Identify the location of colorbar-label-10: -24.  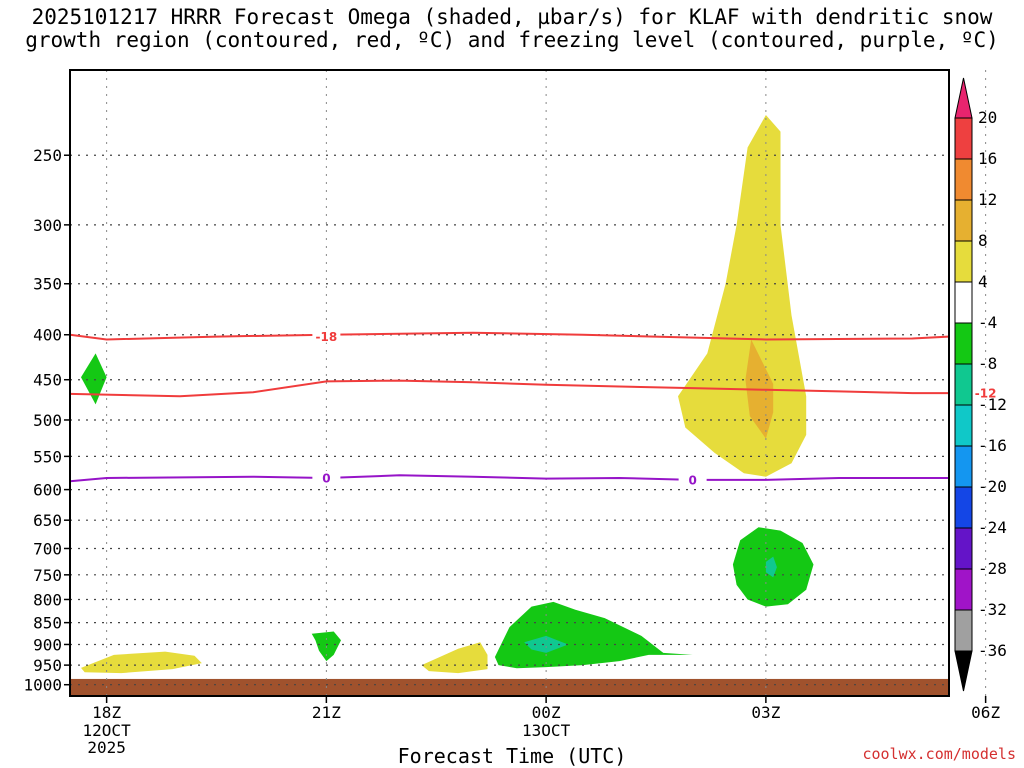
(992, 527).